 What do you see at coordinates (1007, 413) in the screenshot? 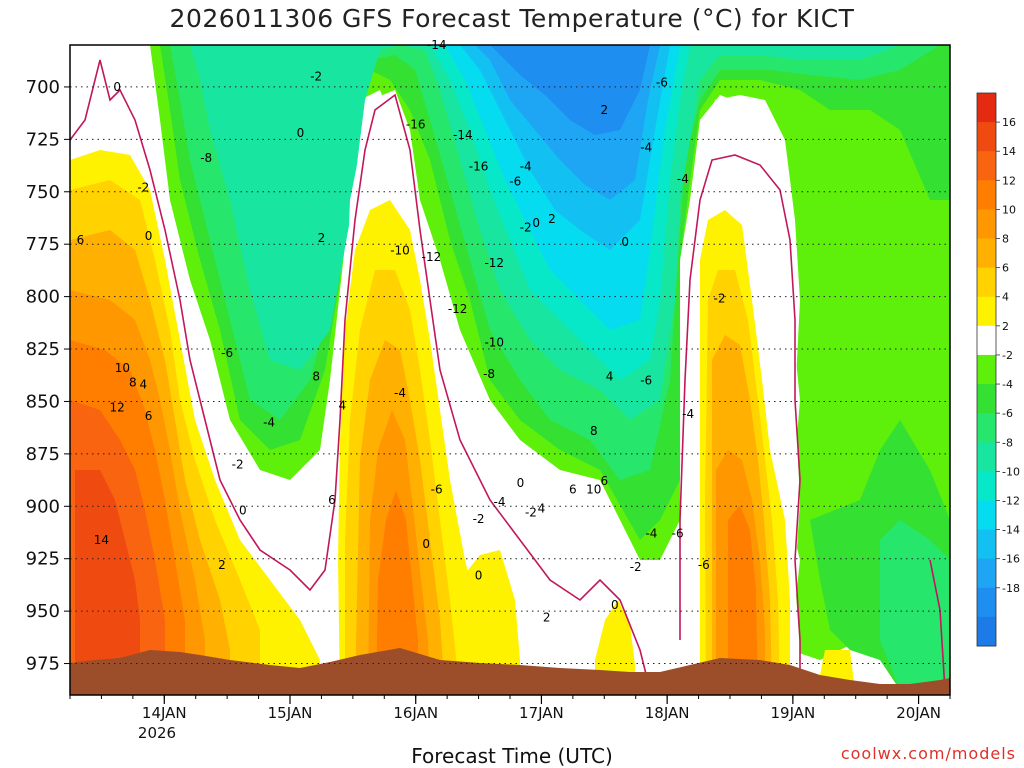
I see `legend-label: -6` at bounding box center [1007, 413].